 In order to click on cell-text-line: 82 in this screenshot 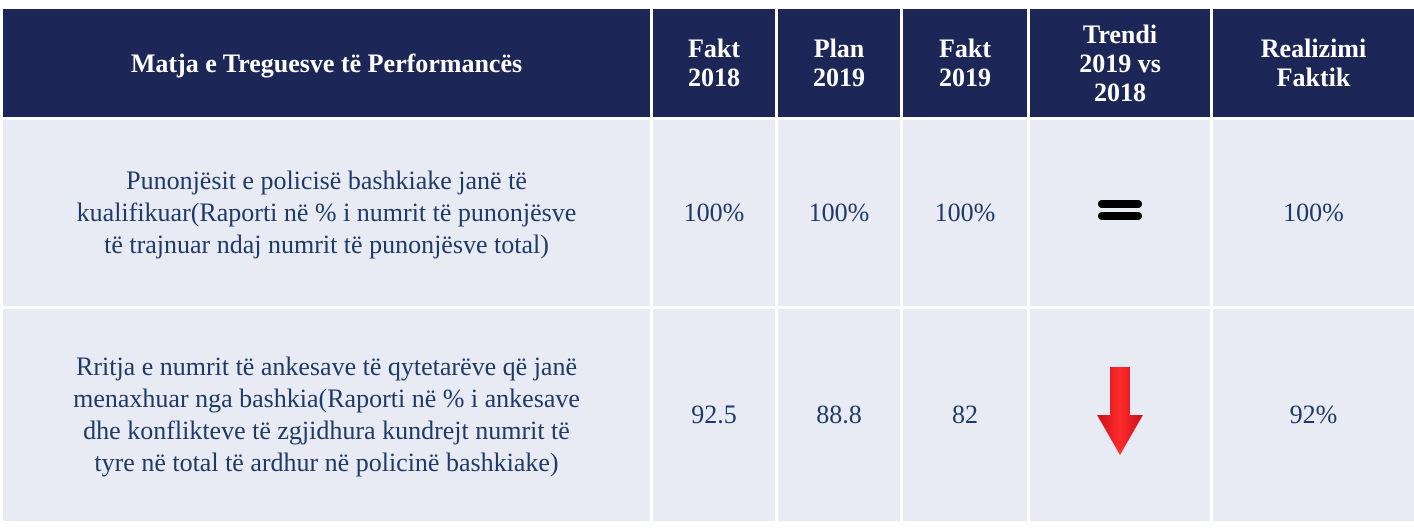, I will do `click(965, 414)`.